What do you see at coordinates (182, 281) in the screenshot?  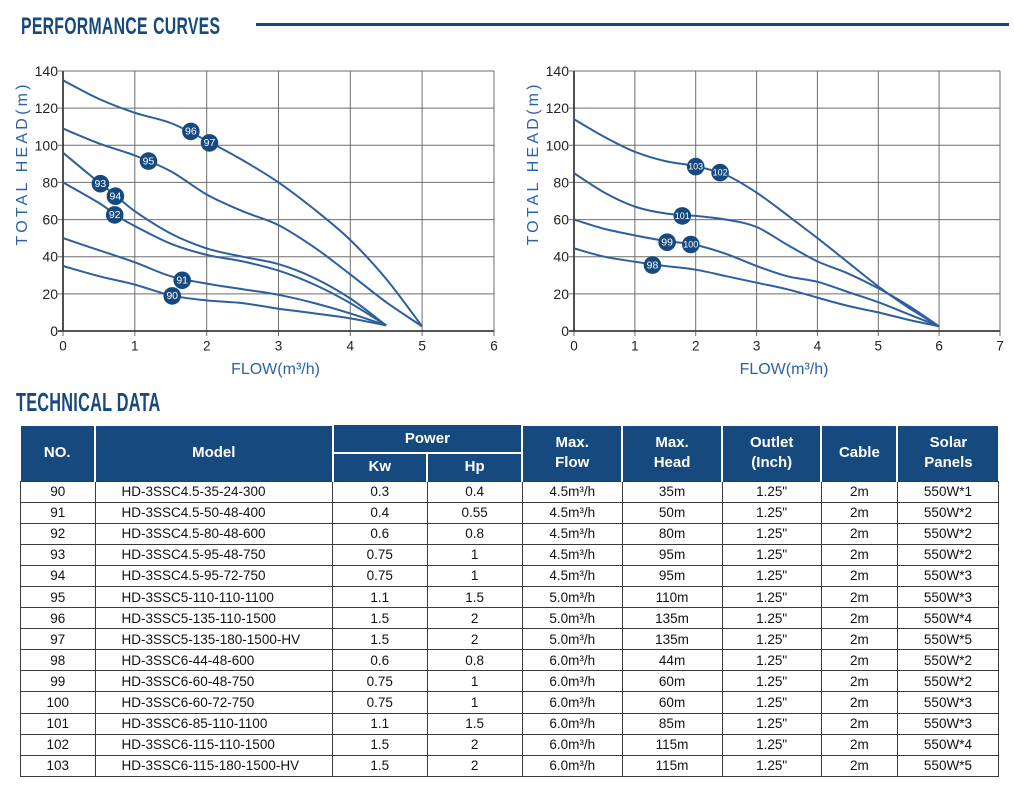 I see `svg-text: 91` at bounding box center [182, 281].